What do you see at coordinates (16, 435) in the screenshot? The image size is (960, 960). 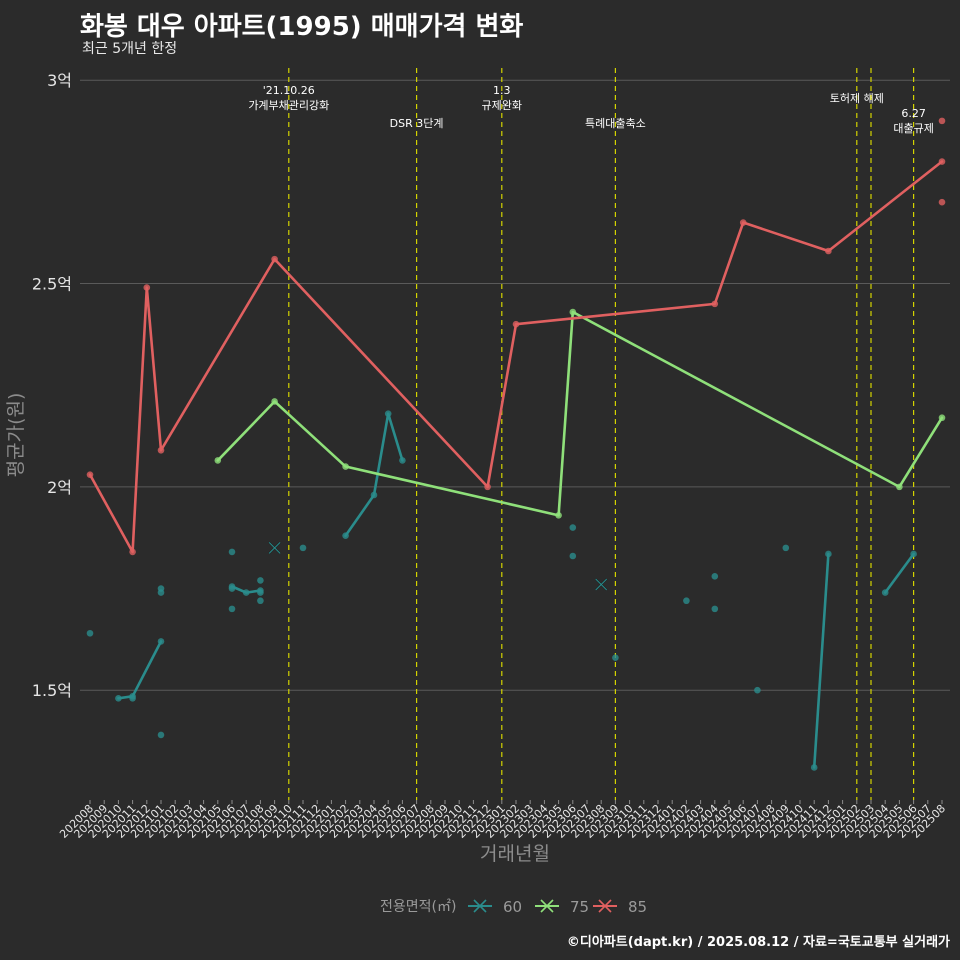 I see `y-axis-title: 평균가(원)` at bounding box center [16, 435].